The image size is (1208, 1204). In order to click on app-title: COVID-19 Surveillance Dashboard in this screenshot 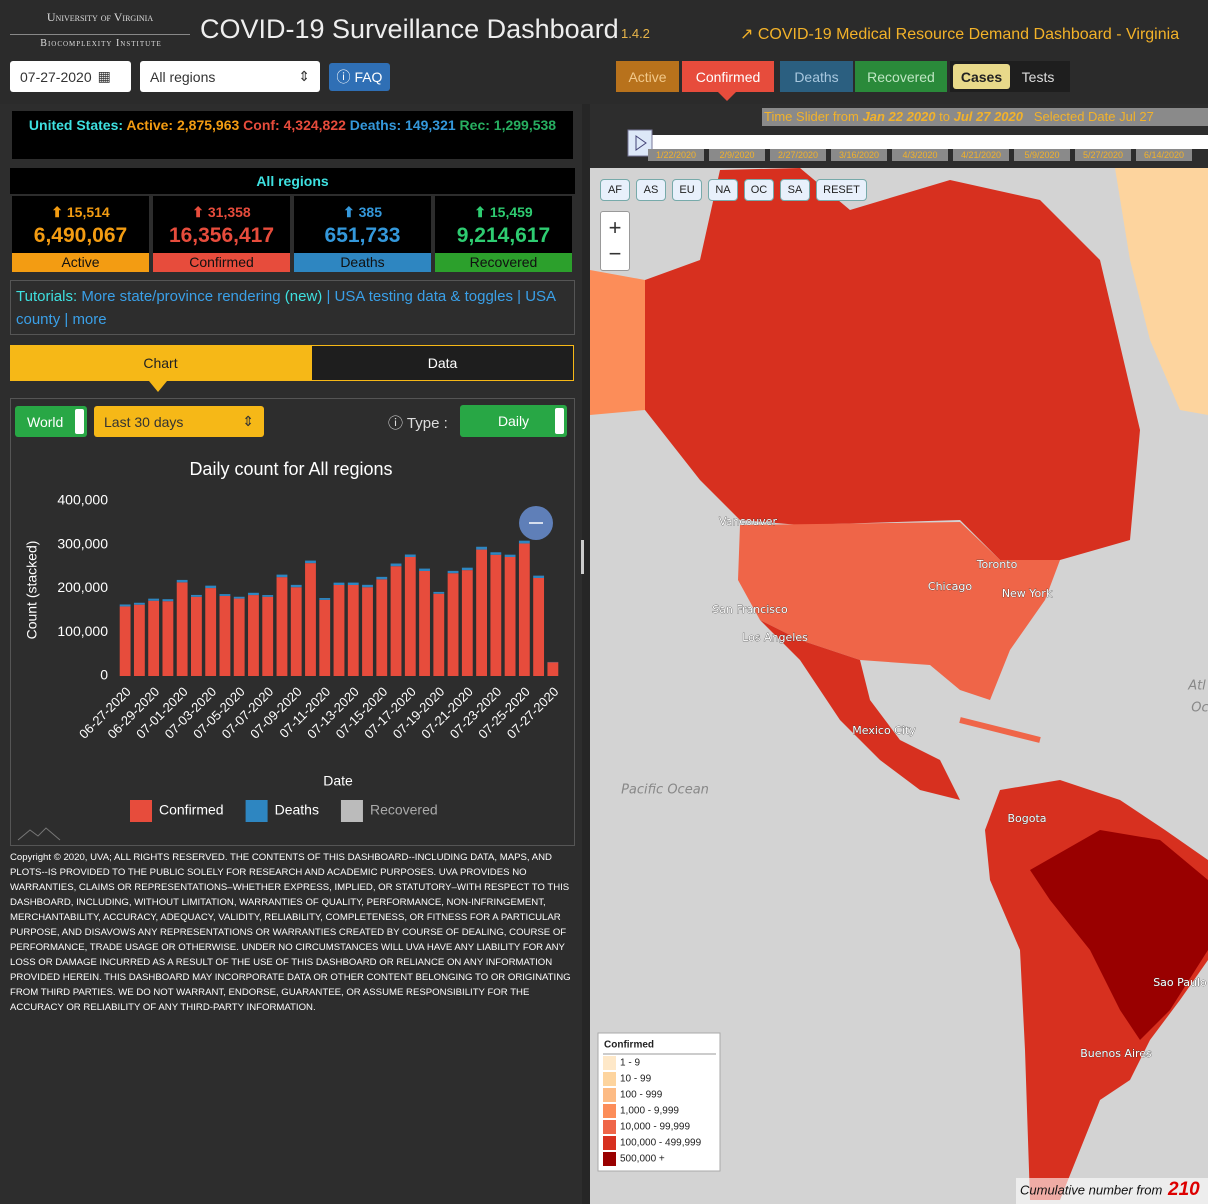, I will do `click(409, 29)`.